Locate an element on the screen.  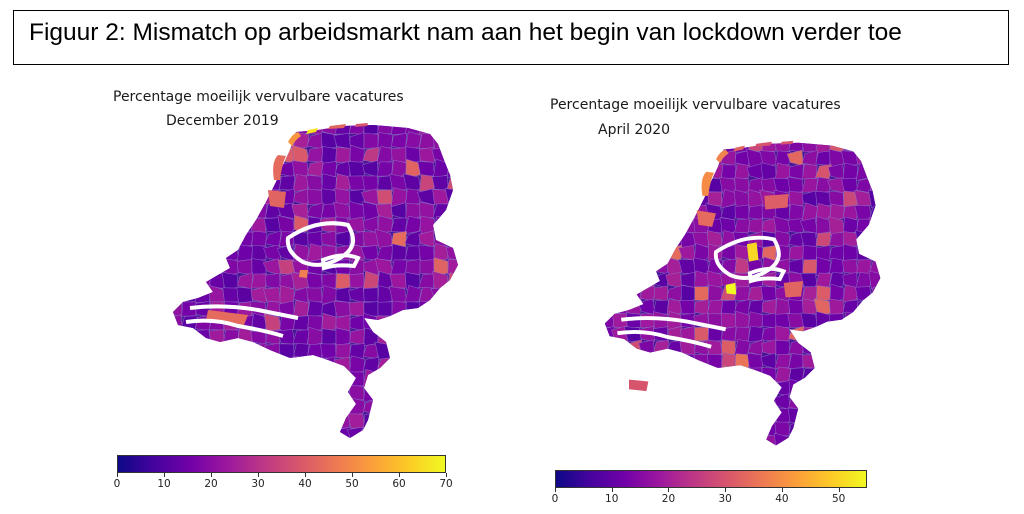
map-title-dec-2019-line2: December 2019 is located at coordinates (222, 121).